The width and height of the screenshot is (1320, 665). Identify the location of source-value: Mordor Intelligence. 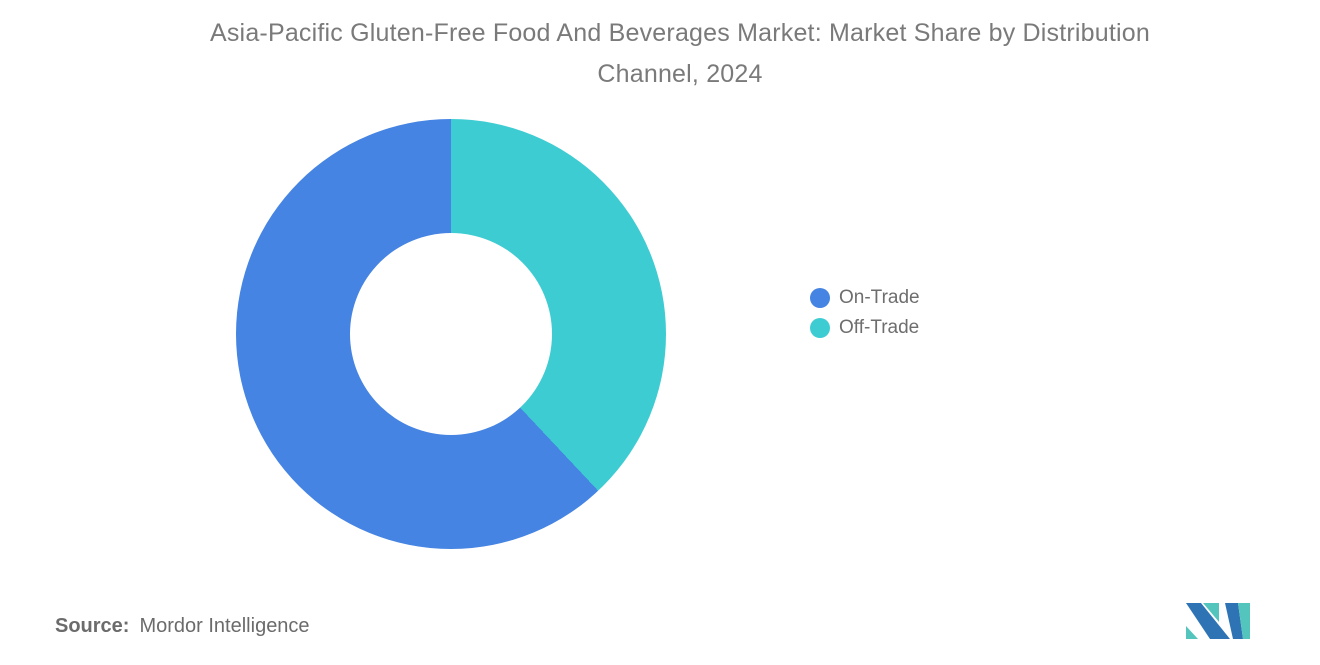
(224, 626).